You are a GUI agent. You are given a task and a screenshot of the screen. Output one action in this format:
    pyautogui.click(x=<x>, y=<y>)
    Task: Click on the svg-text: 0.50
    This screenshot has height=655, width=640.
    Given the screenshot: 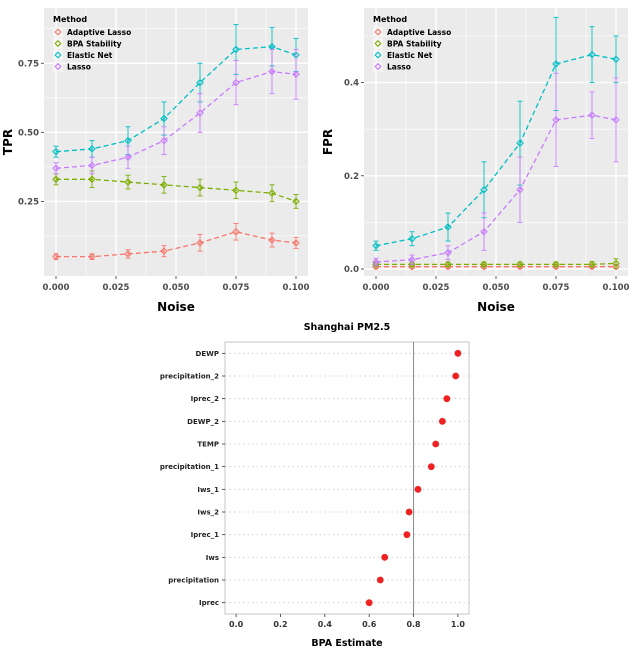 What is the action you would take?
    pyautogui.click(x=28, y=133)
    